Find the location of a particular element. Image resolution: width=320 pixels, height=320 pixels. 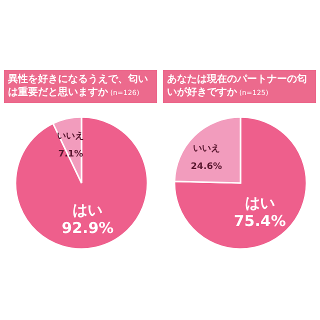

data-label: 75.4% is located at coordinates (260, 221).